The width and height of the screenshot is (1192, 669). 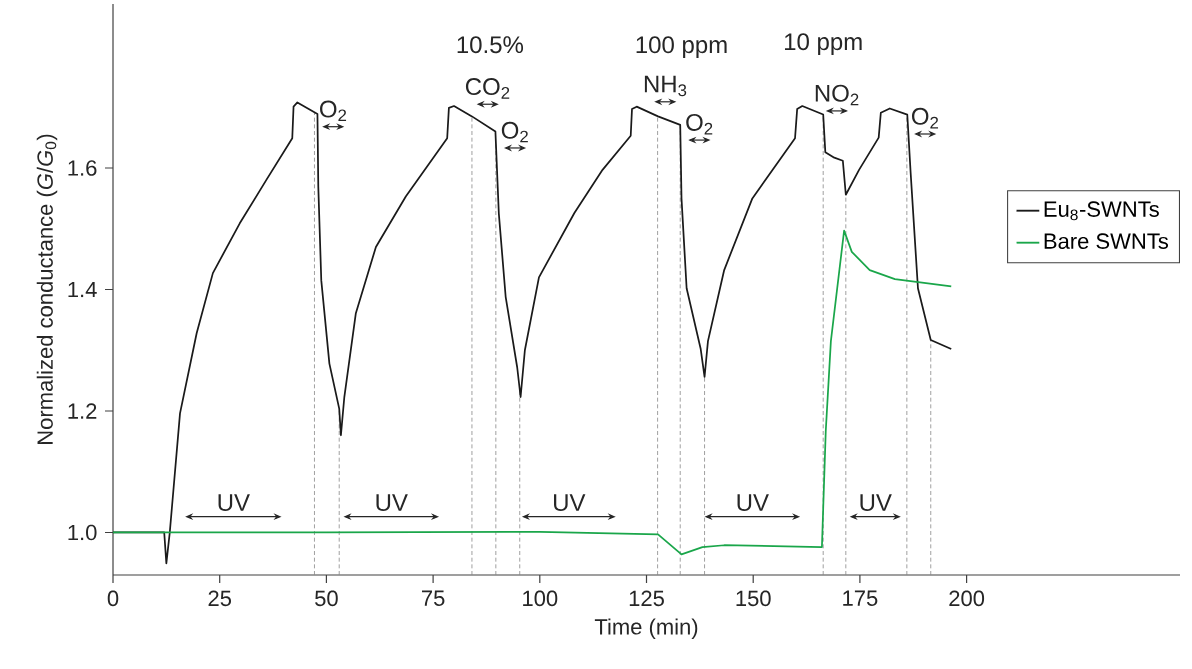 What do you see at coordinates (1101, 211) in the screenshot?
I see `legend-label: Eu$_{8}$-SWNTs` at bounding box center [1101, 211].